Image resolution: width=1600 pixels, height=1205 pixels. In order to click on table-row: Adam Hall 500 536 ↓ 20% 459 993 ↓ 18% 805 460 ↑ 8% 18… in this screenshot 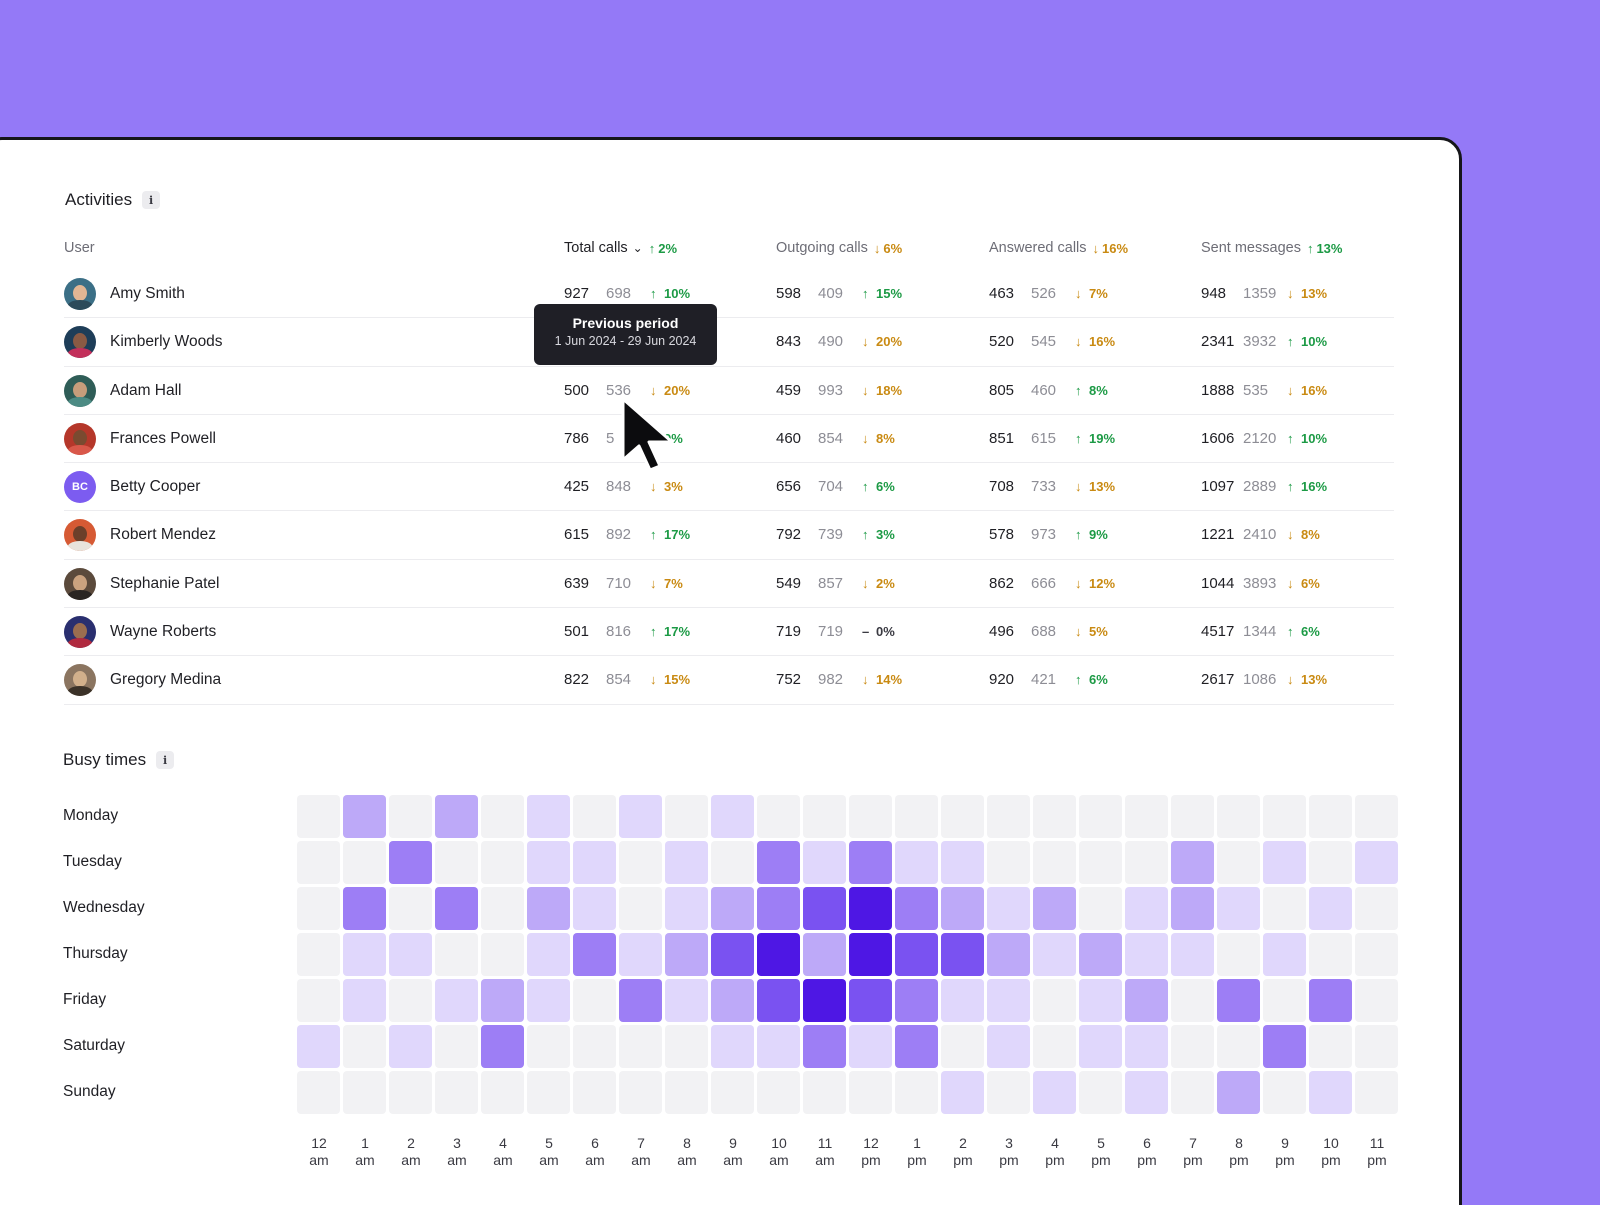, I will do `click(729, 391)`.